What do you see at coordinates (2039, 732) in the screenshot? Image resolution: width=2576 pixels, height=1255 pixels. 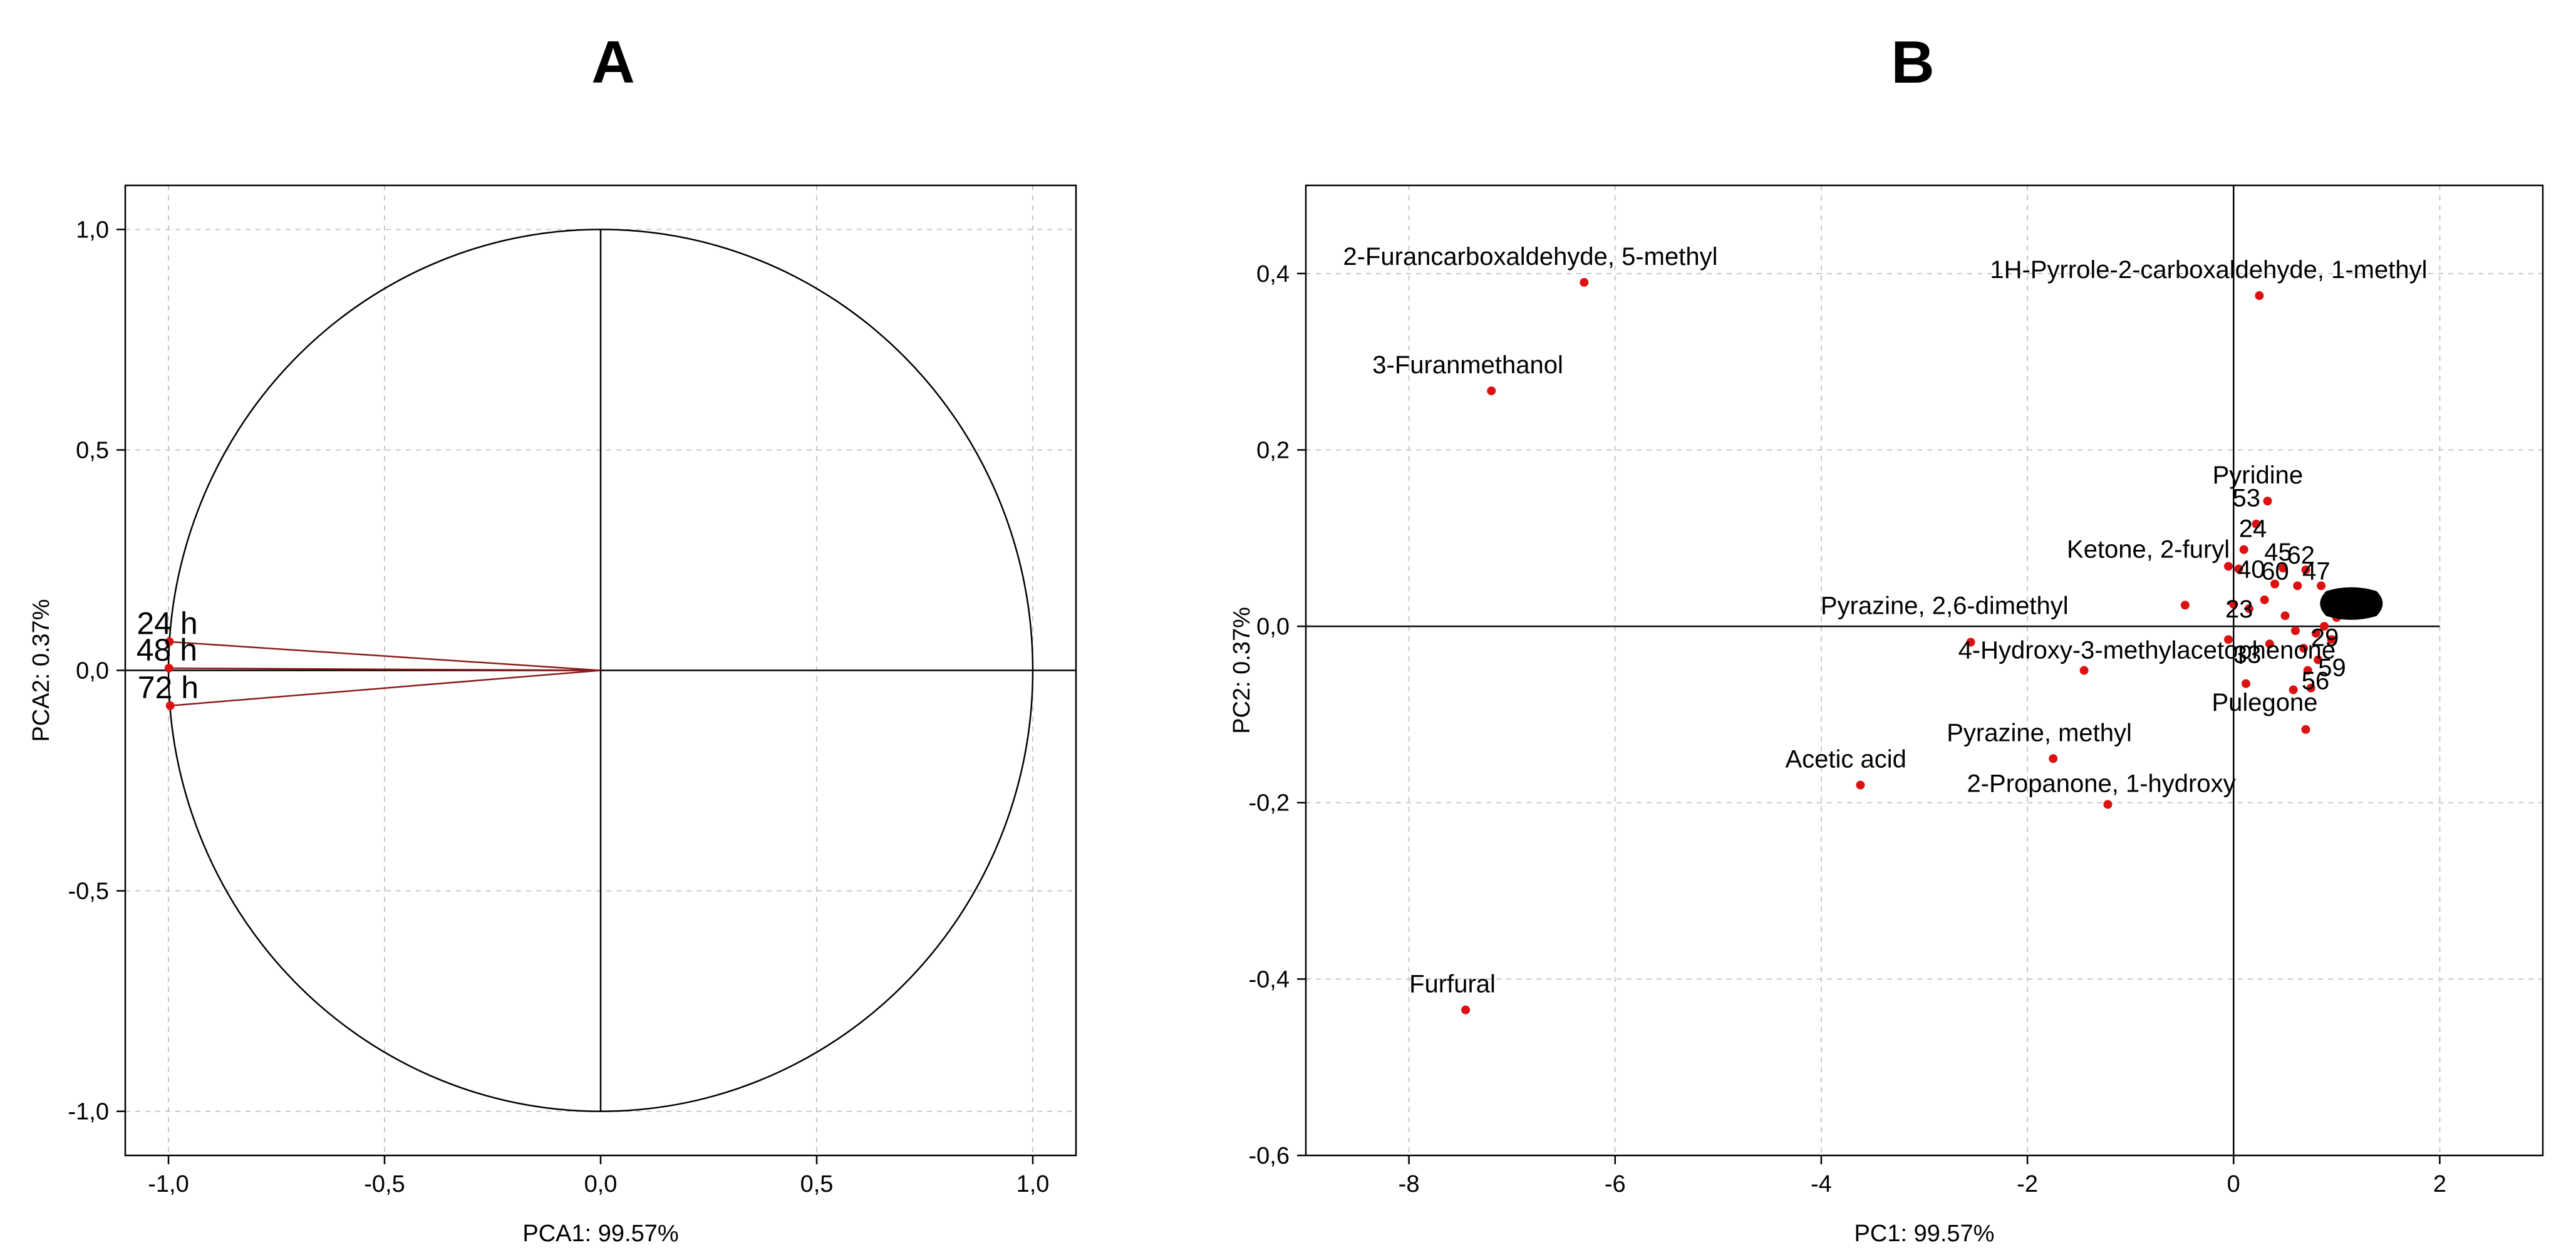 I see `point-label: Pyrazine, methyl` at bounding box center [2039, 732].